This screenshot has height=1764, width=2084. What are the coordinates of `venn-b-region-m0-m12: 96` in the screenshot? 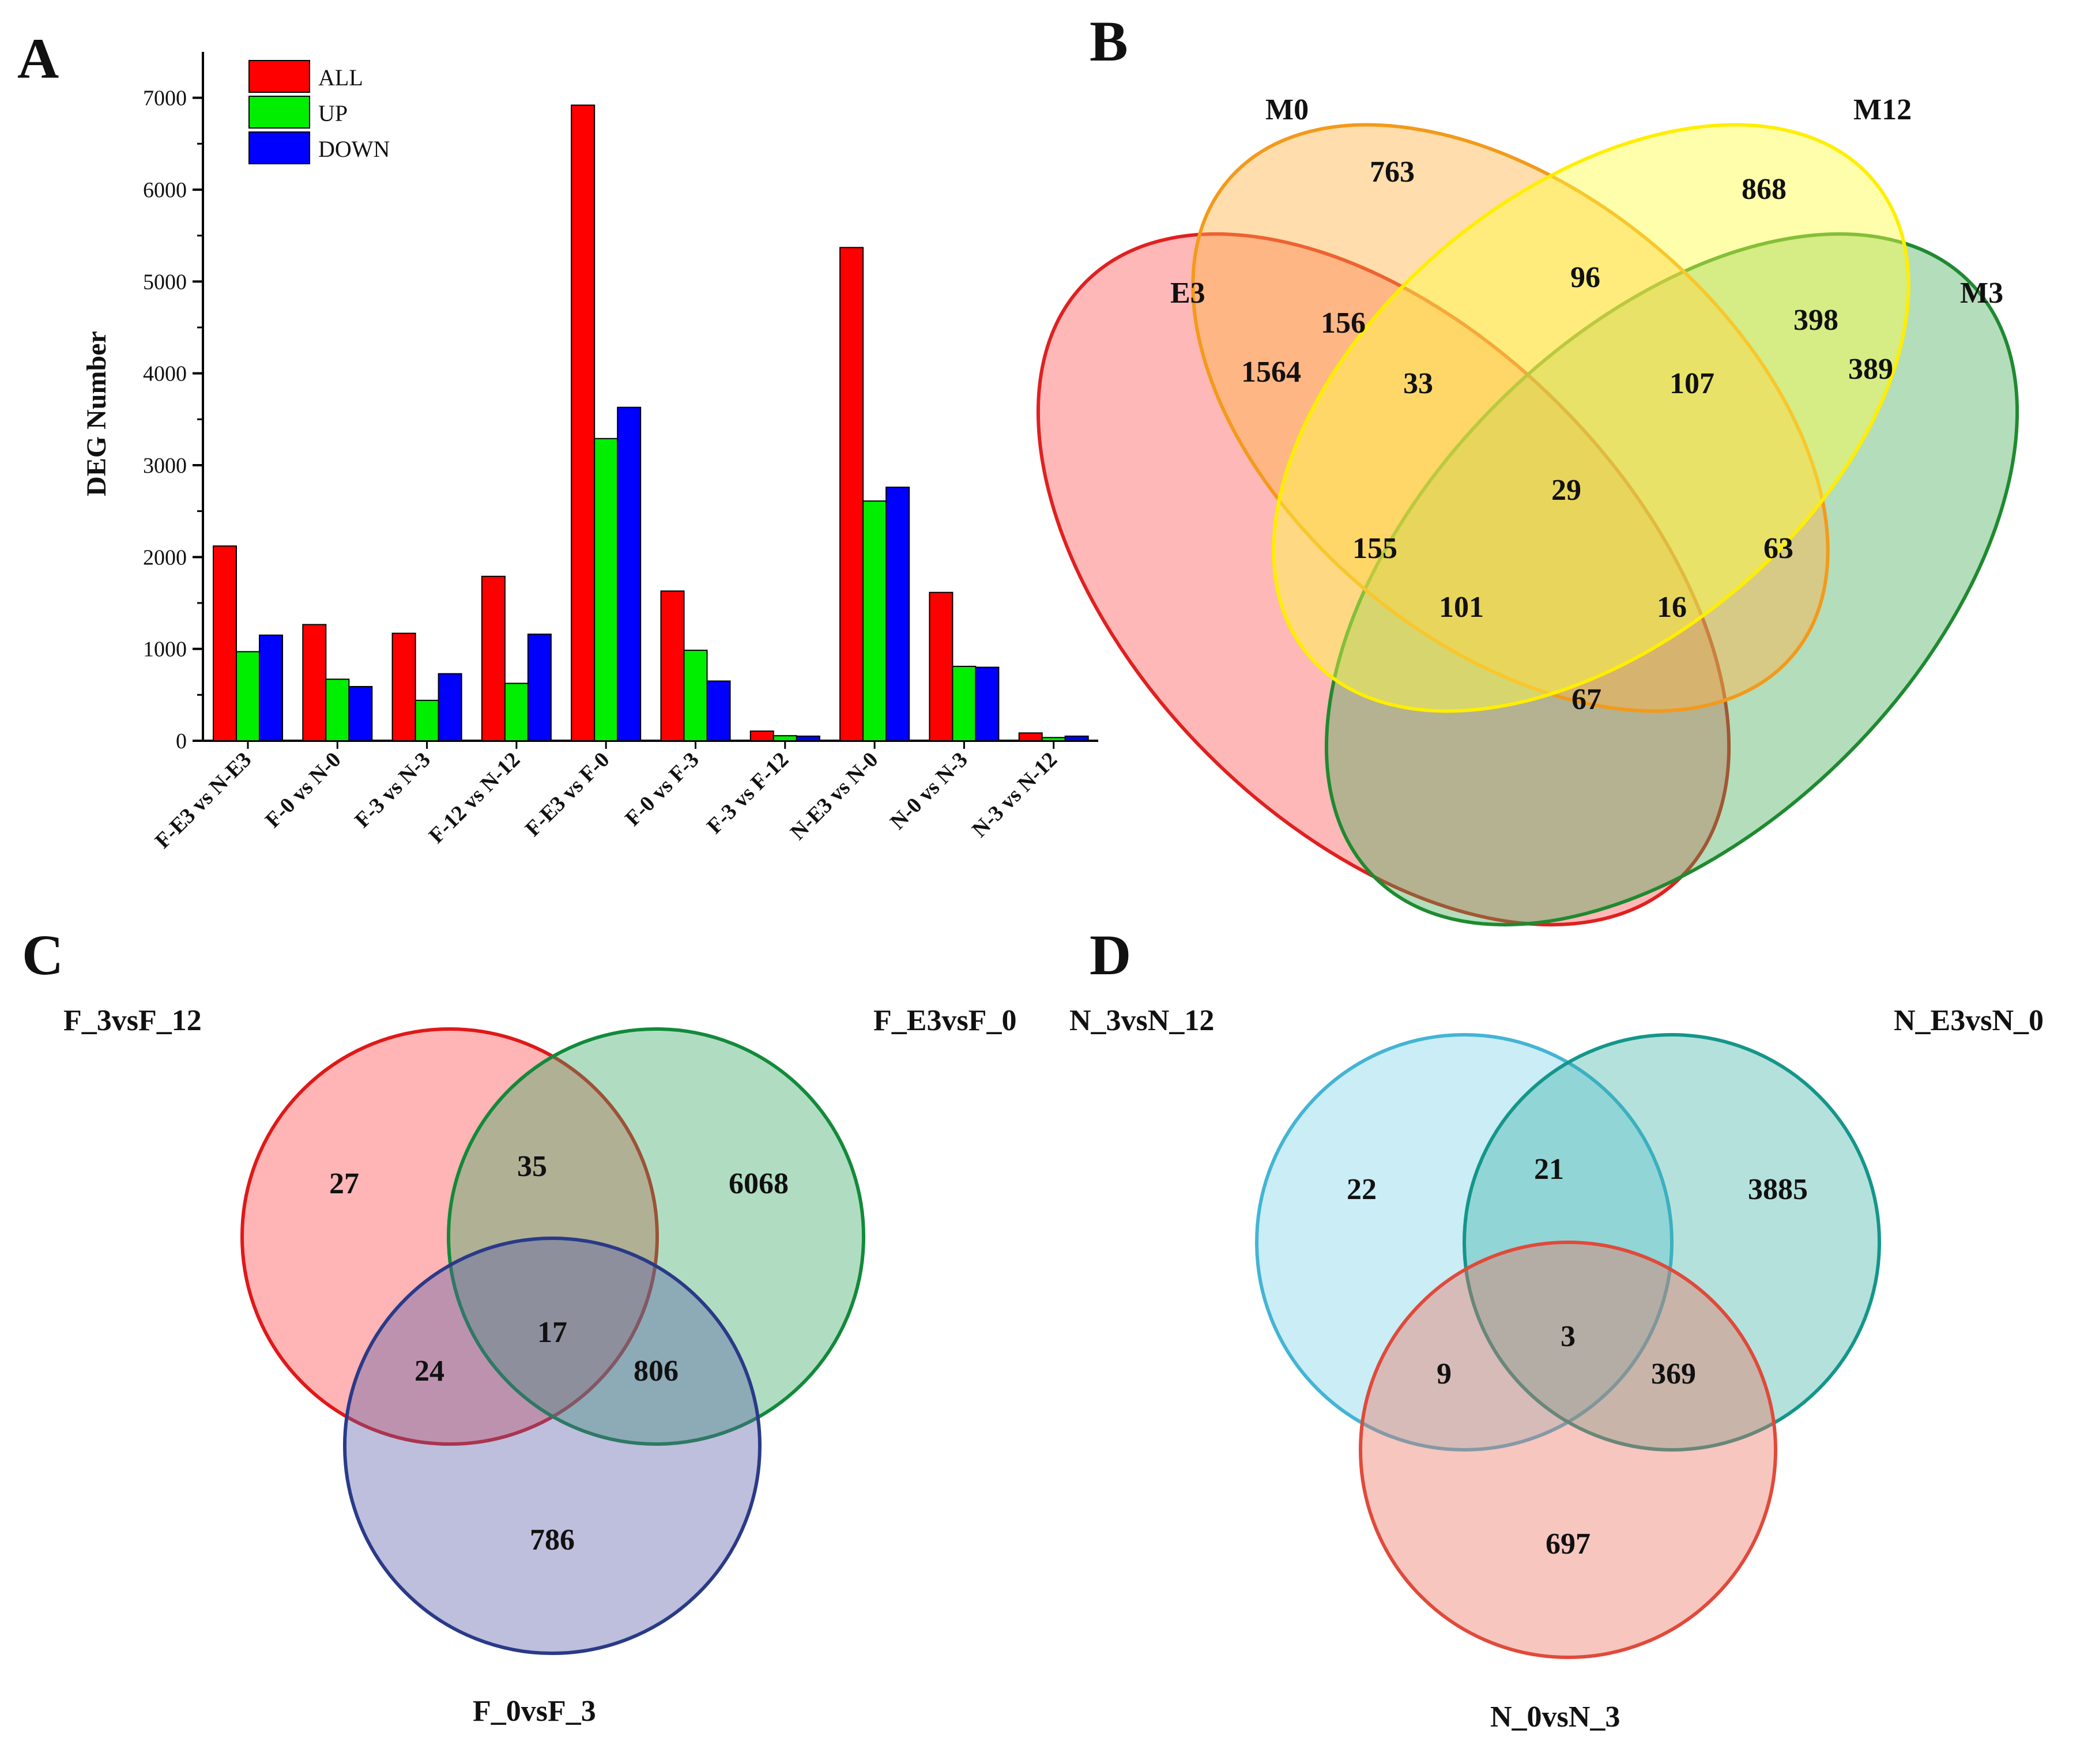 It's located at (1585, 277).